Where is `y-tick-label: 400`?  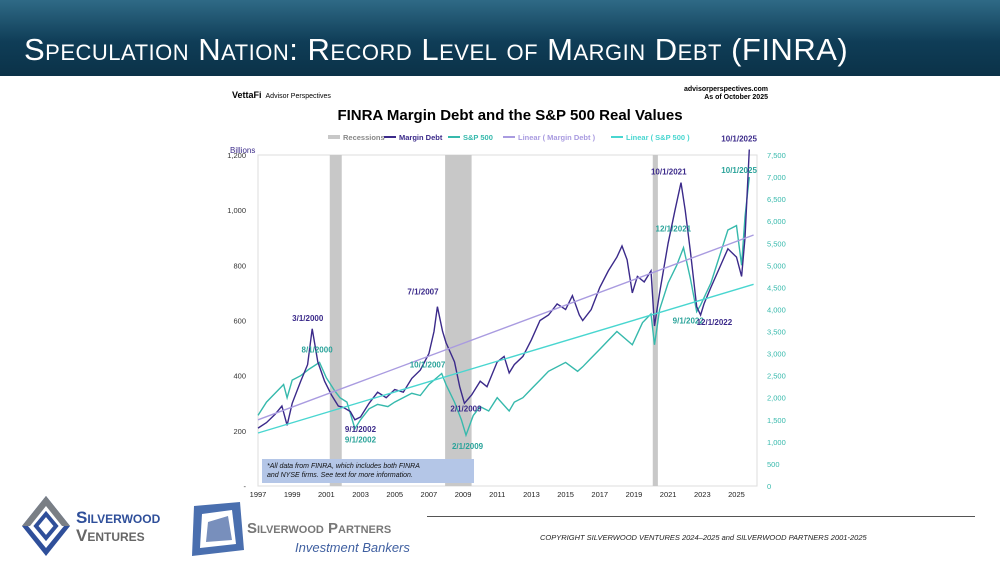 y-tick-label: 400 is located at coordinates (239, 376).